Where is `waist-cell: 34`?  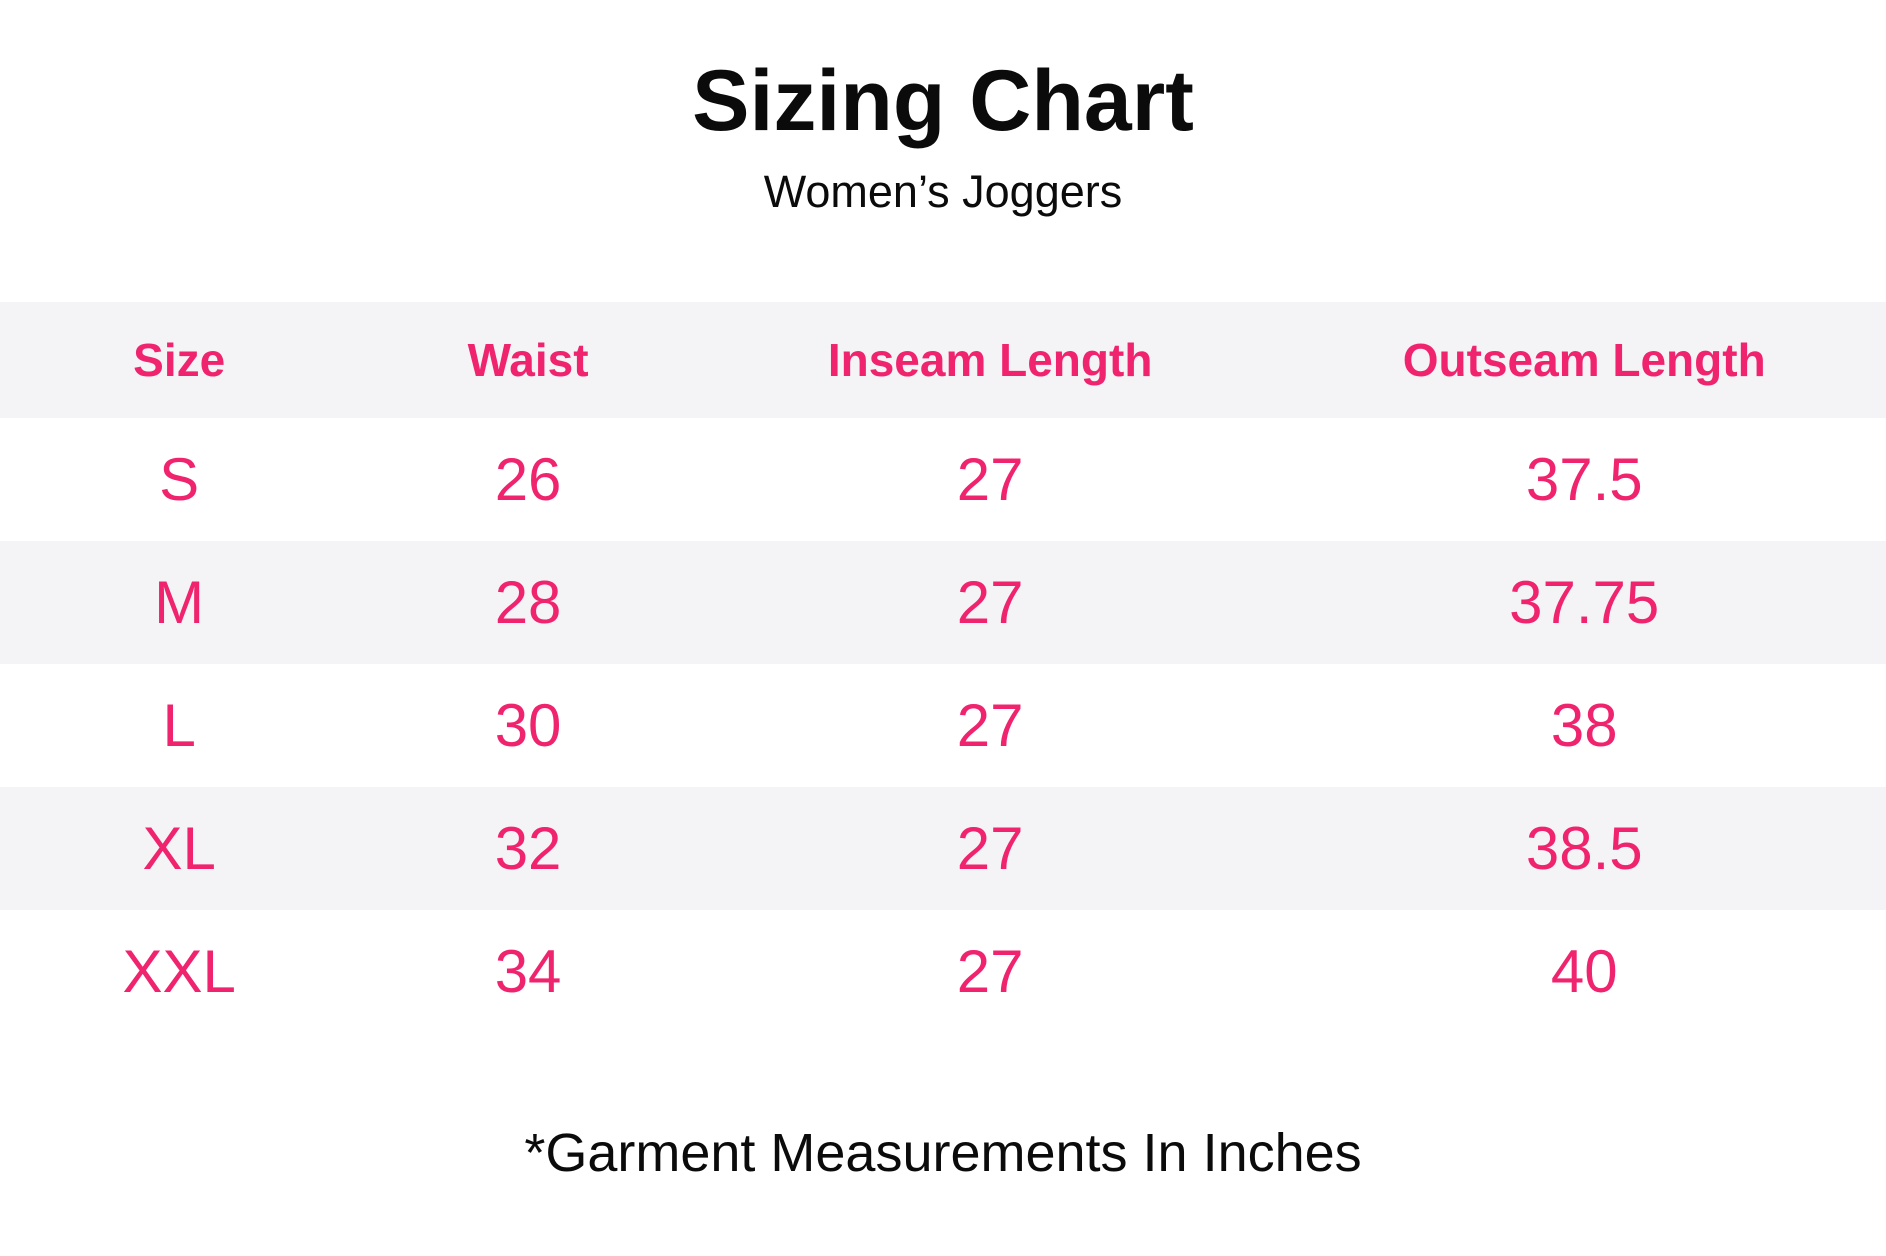
waist-cell: 34 is located at coordinates (528, 971).